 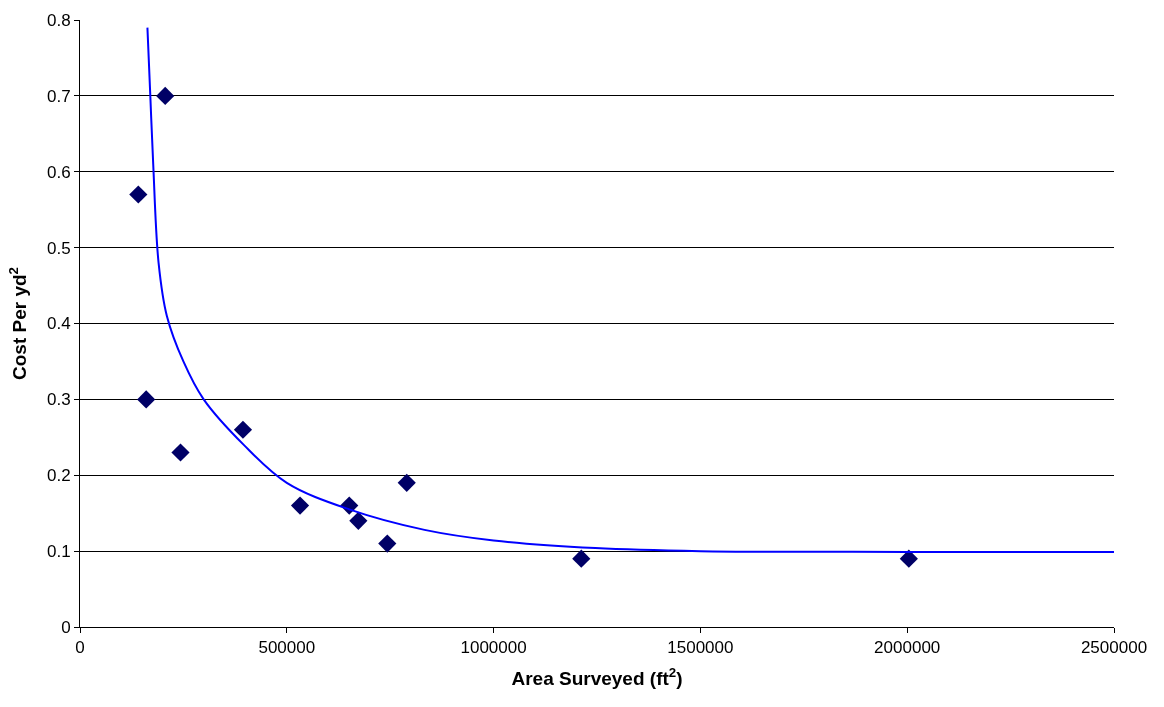 What do you see at coordinates (493, 648) in the screenshot?
I see `x-tick-label: 1000000` at bounding box center [493, 648].